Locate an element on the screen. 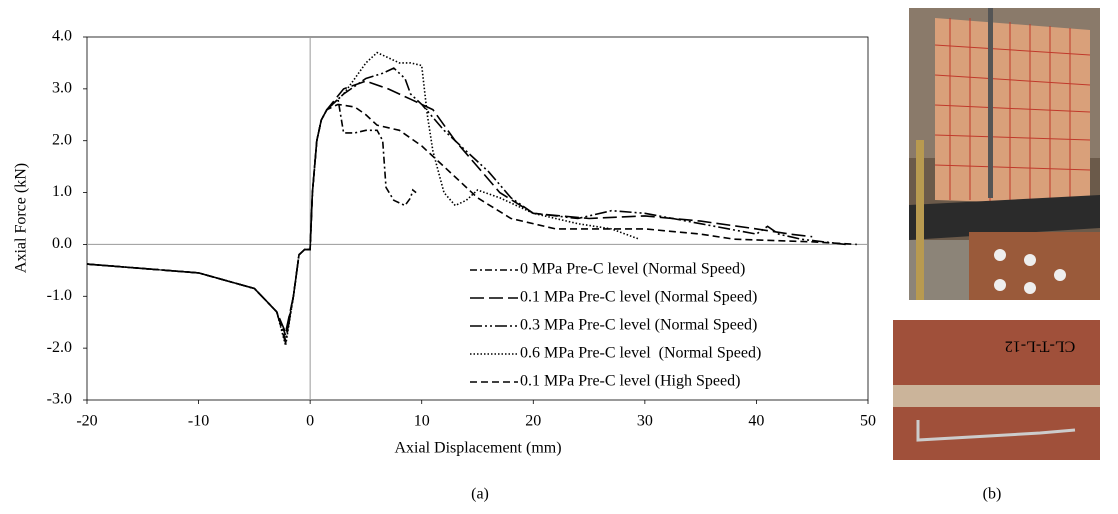 The width and height of the screenshot is (1118, 514). legend-label: 0.6 MPa Pre-C level (Normal Speed) is located at coordinates (640, 353).